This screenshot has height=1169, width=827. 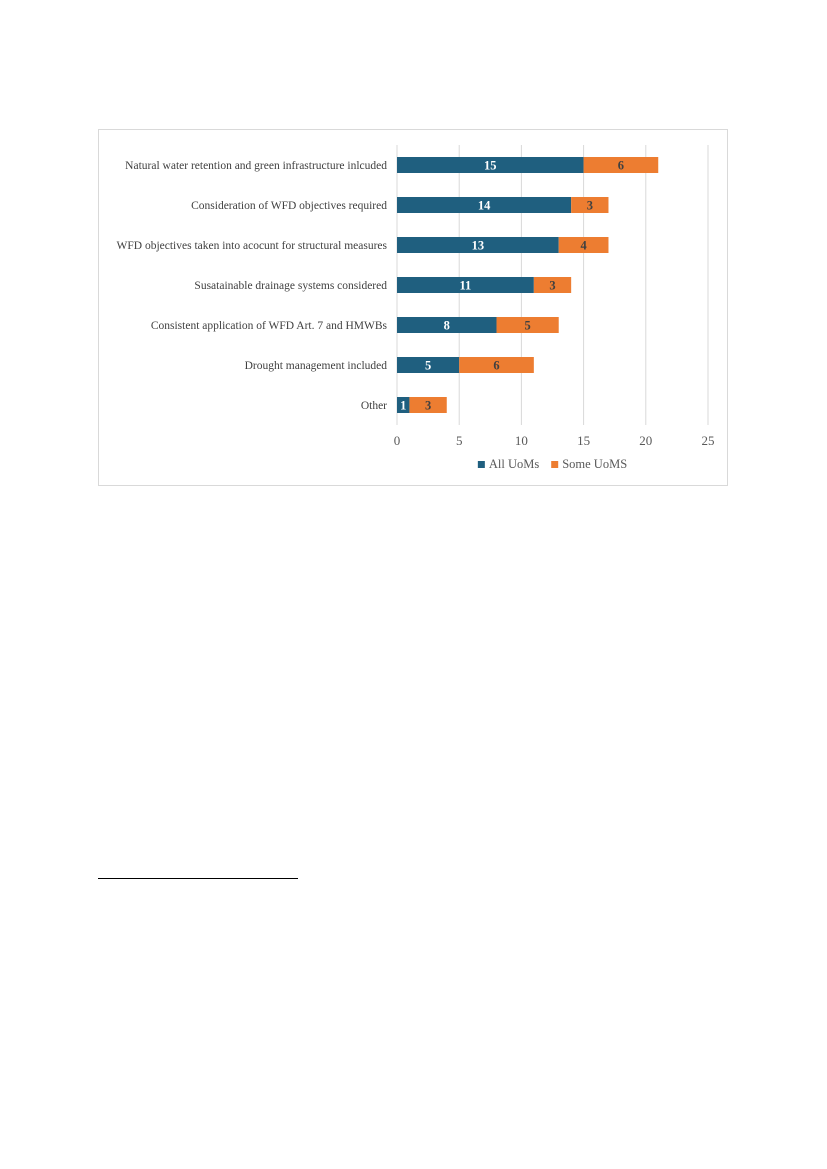 I want to click on data-label: 1, so click(x=403, y=406).